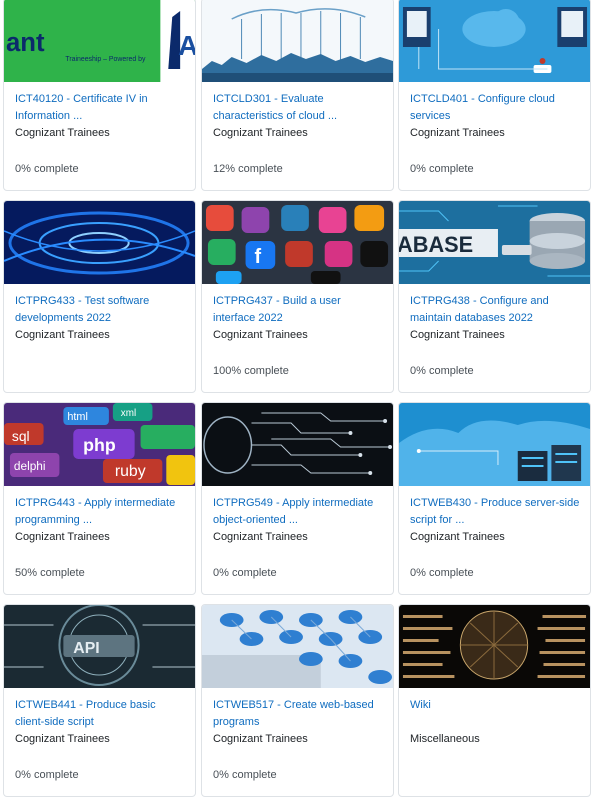 The width and height of the screenshot is (593, 805). I want to click on course-image: API, so click(99, 646).